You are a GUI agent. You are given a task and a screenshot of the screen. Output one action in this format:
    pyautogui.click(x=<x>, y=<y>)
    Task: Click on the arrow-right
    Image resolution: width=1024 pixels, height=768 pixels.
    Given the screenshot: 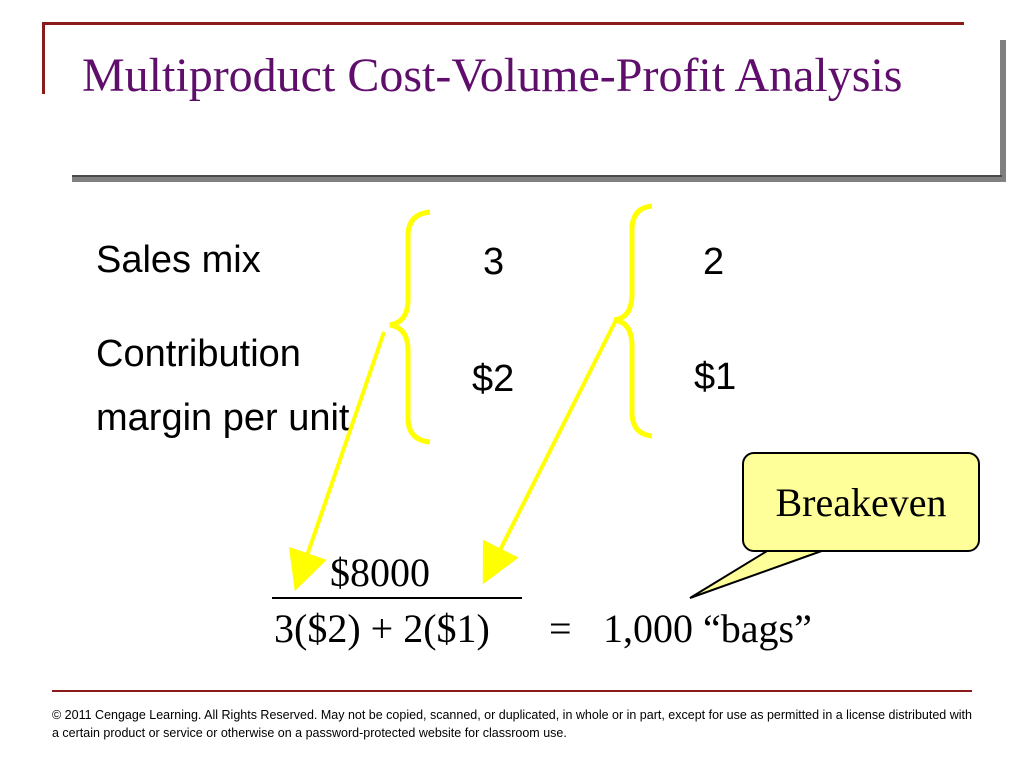 What is the action you would take?
    pyautogui.click(x=550, y=452)
    